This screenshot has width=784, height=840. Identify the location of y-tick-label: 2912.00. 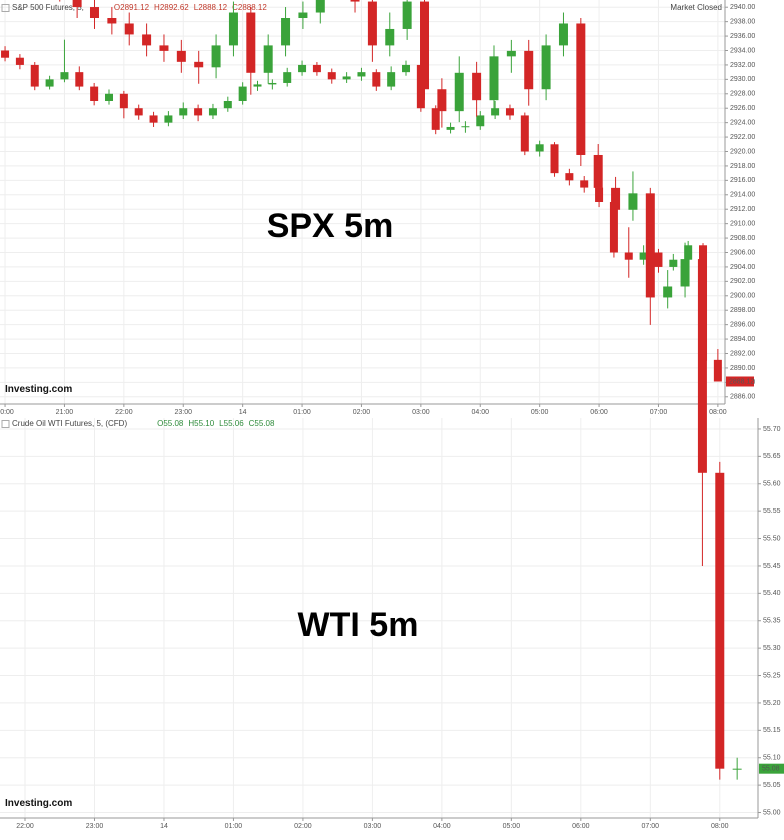
(742, 209).